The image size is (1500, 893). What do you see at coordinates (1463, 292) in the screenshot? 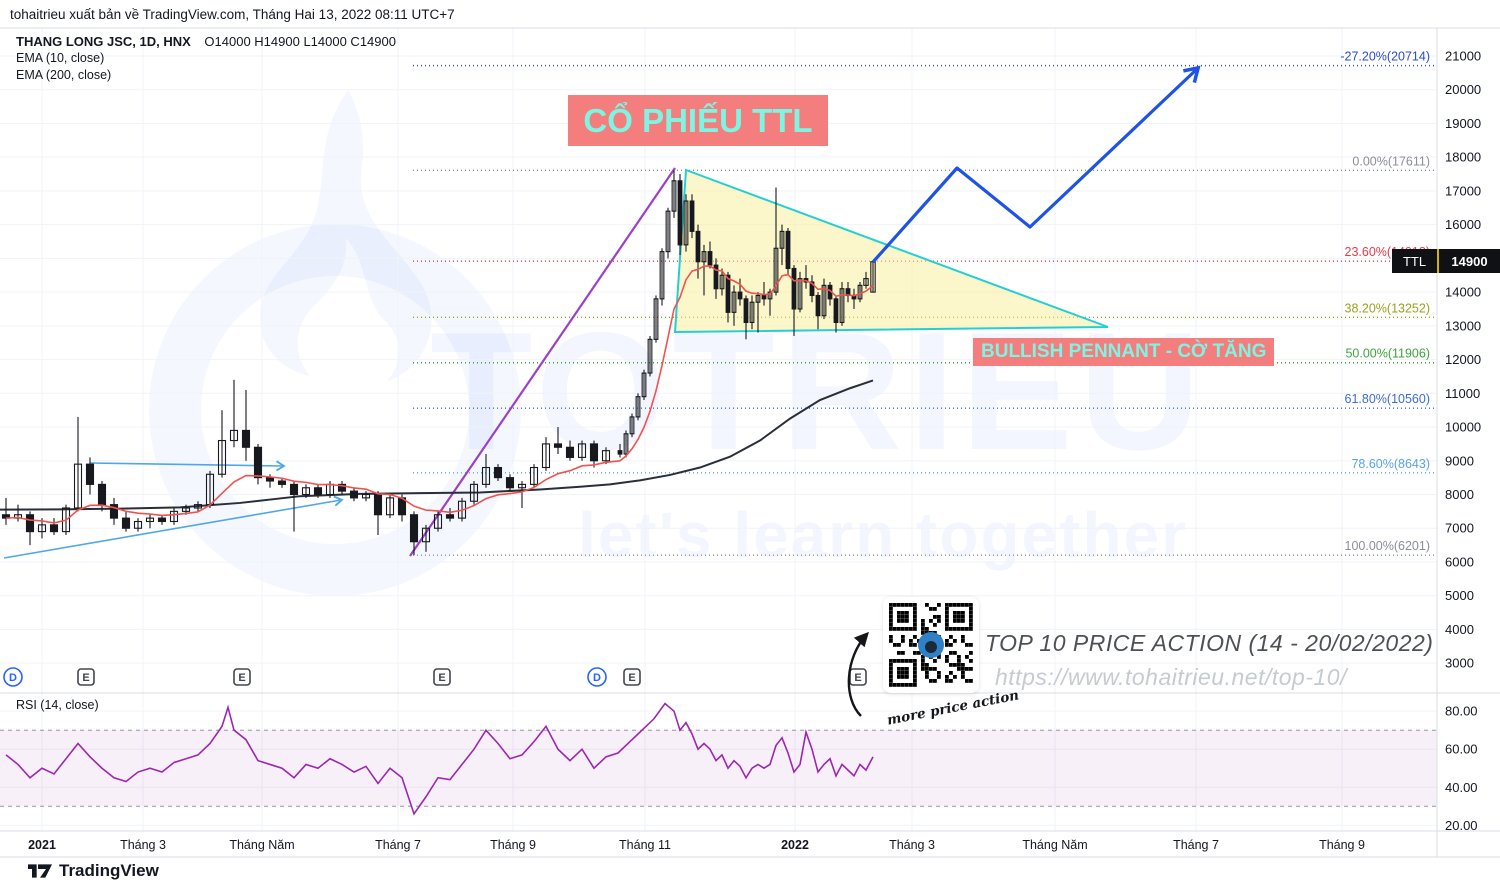
I see `price-tick-label: 14000` at bounding box center [1463, 292].